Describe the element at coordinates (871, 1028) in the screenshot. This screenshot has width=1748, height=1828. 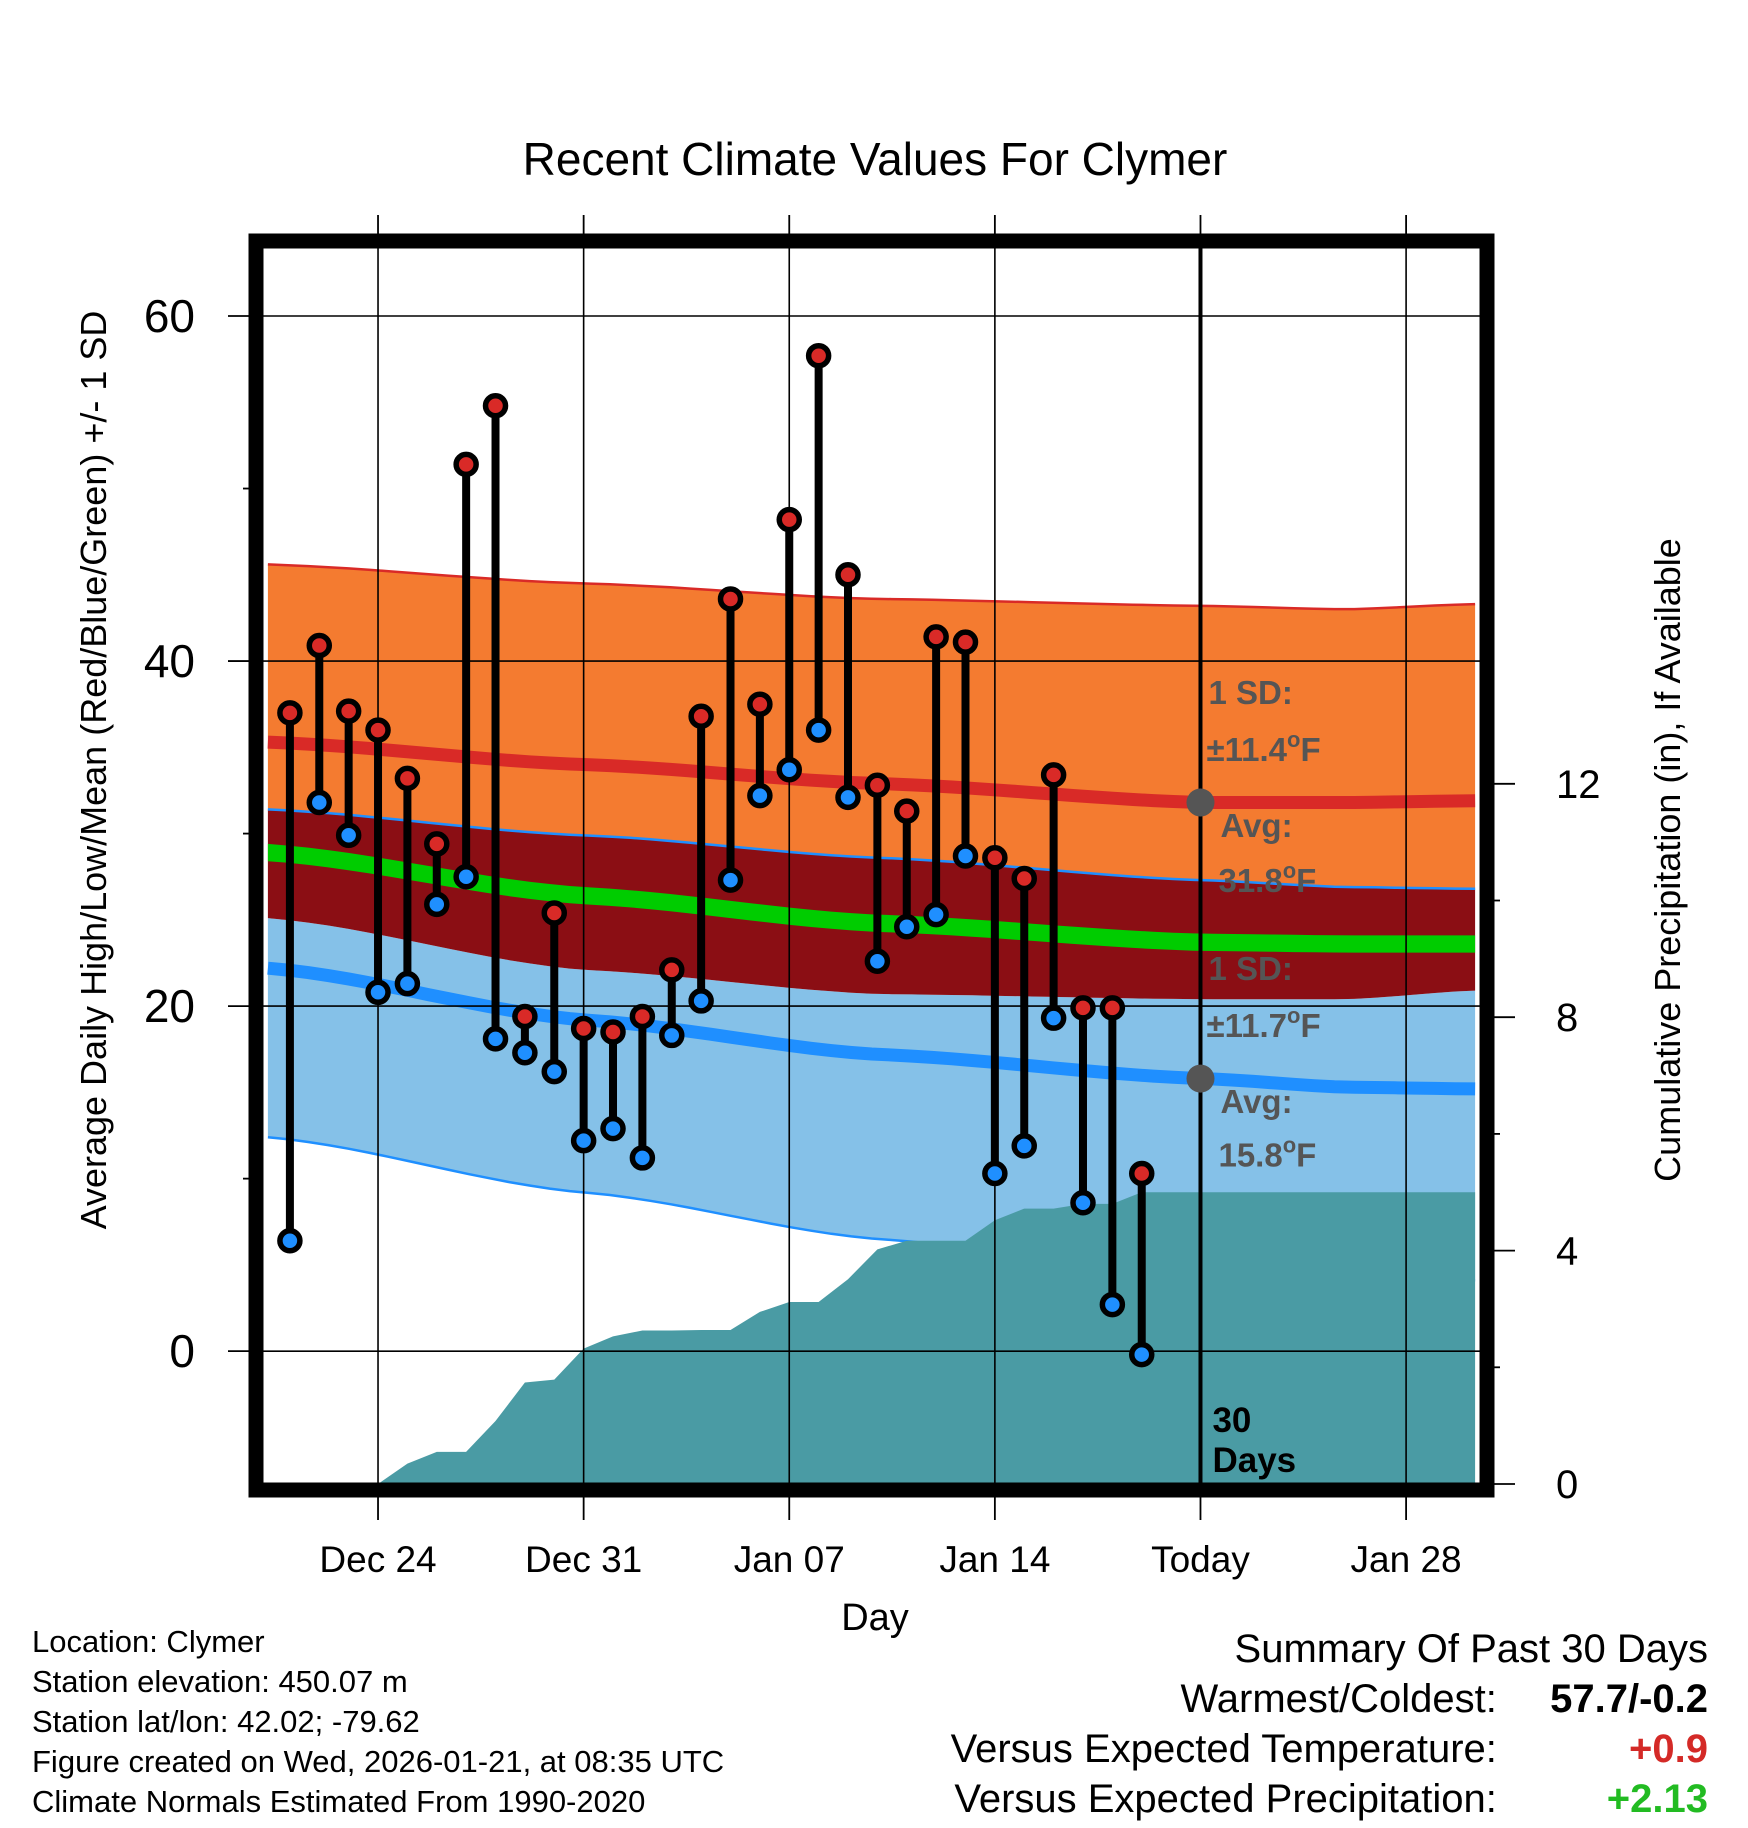
I see `normal-low-line` at that location.